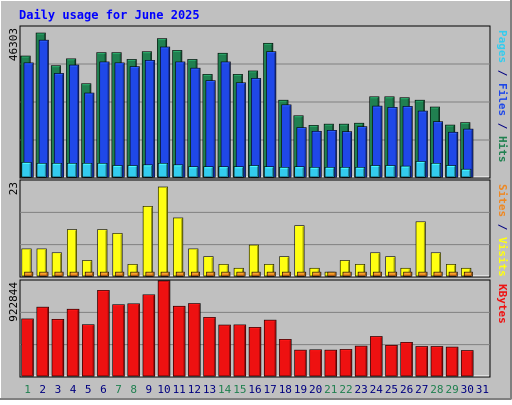 The image size is (512, 405). Describe the element at coordinates (88, 389) in the screenshot. I see `day-label-5: 5` at that location.